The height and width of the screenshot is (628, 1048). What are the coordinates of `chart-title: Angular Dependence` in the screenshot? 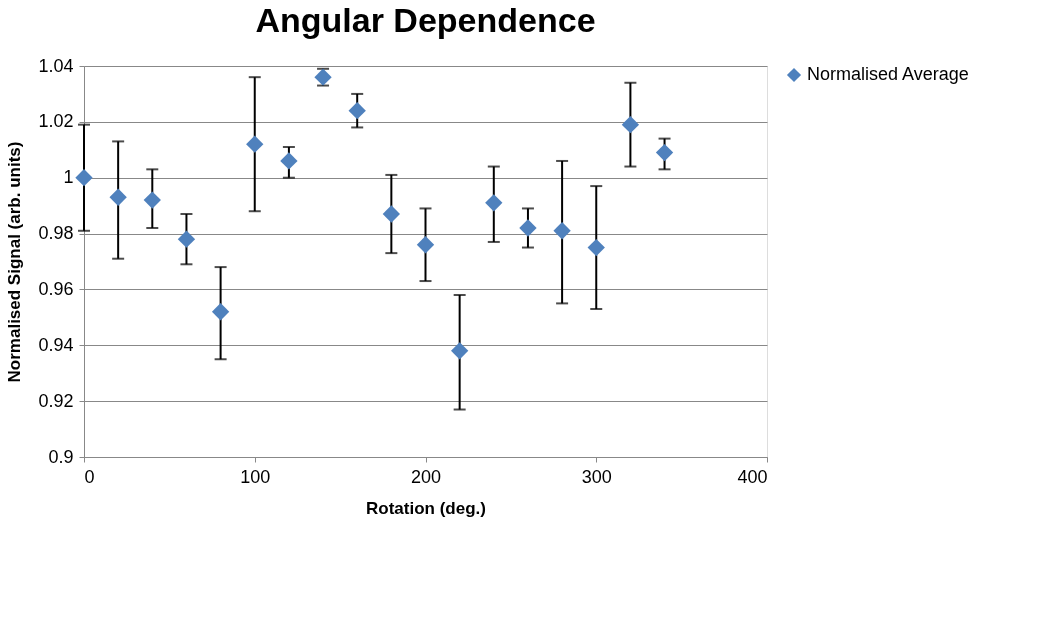 It's located at (425, 20).